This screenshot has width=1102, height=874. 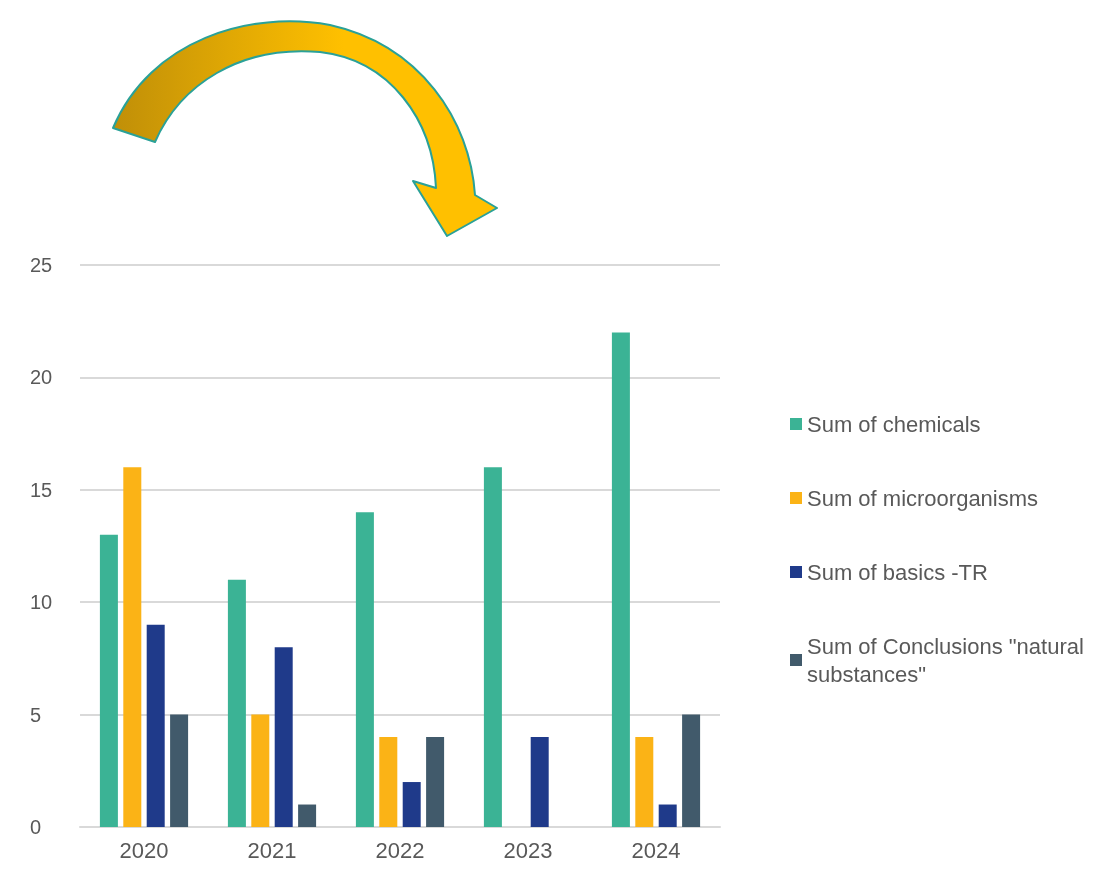 What do you see at coordinates (41, 265) in the screenshot?
I see `y-tick-label: 25` at bounding box center [41, 265].